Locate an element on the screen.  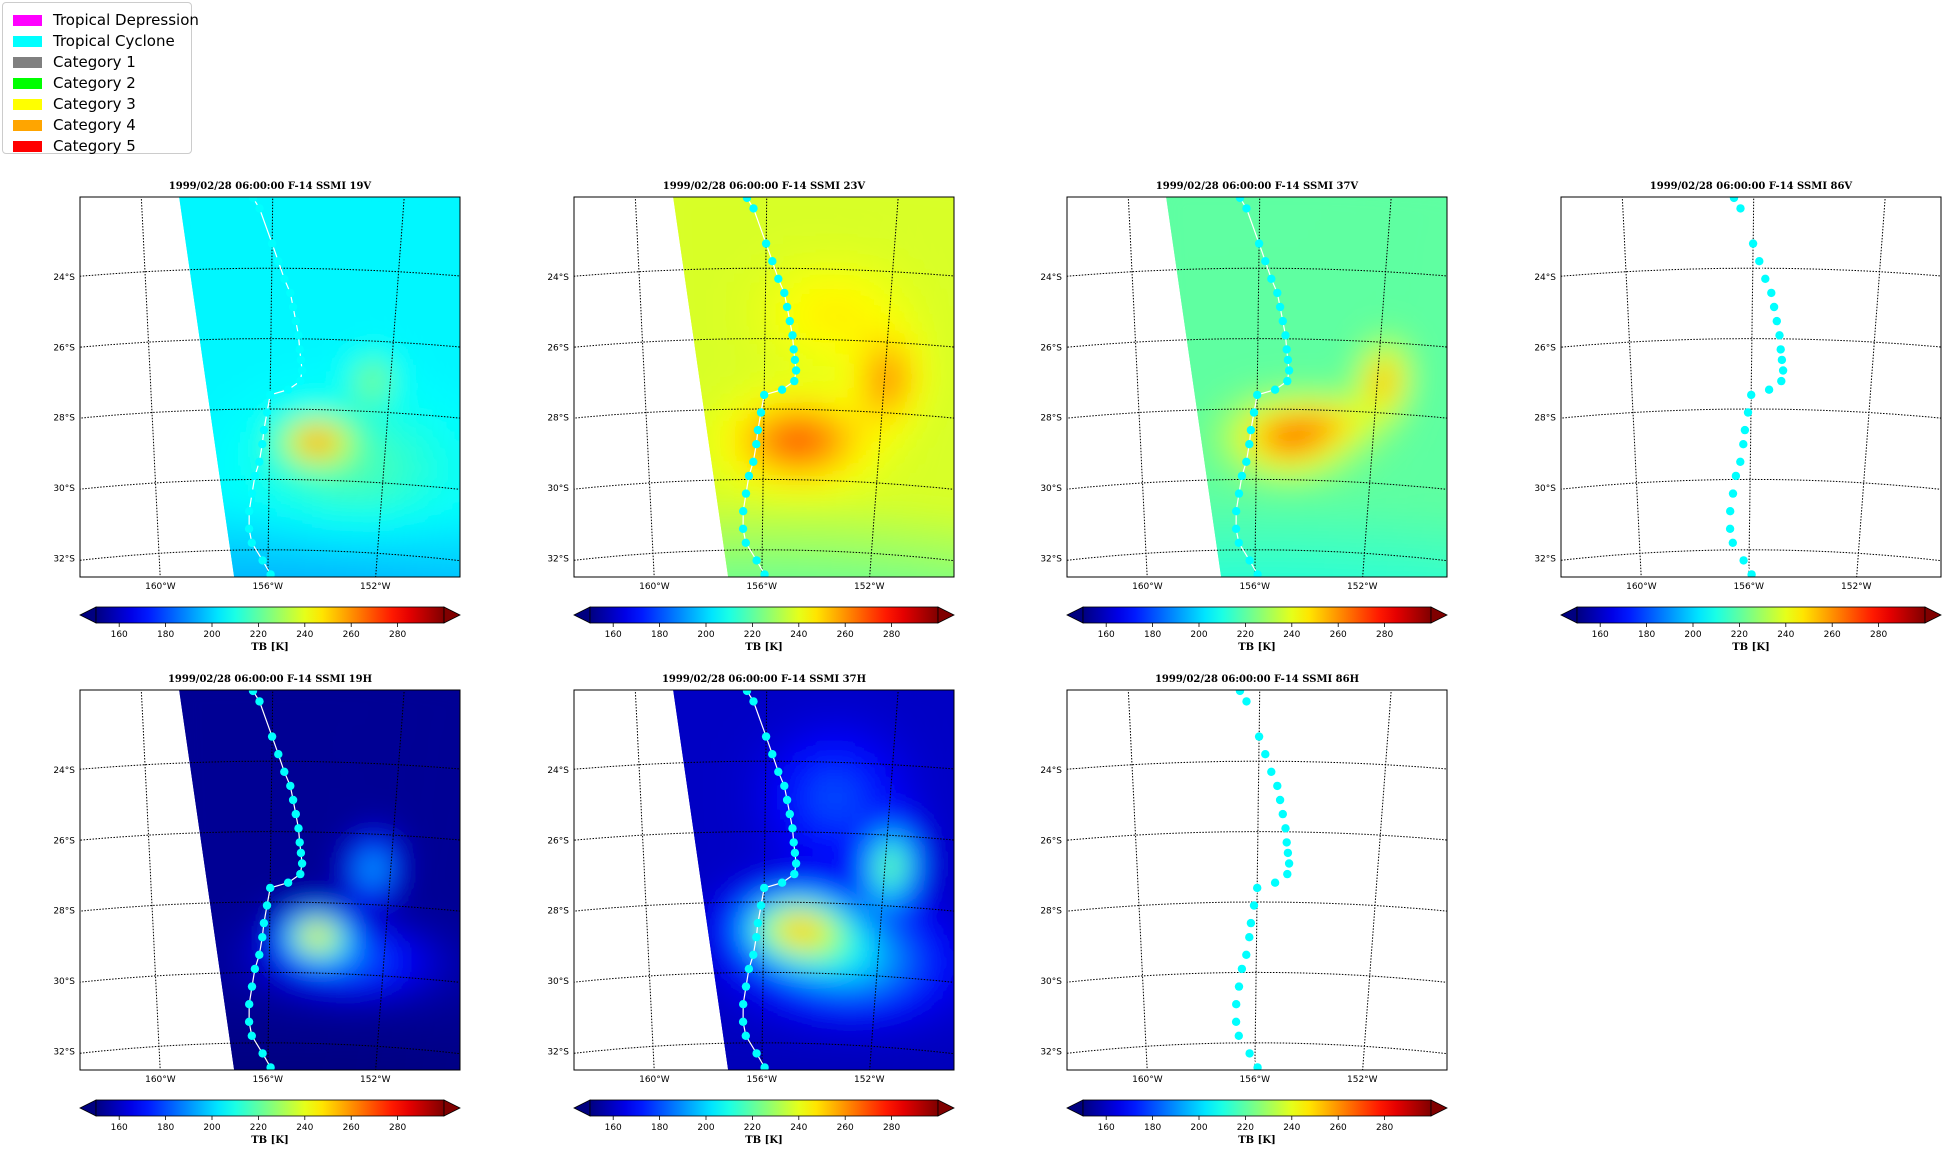
panel-title: 1999/02/28 06:00:00 F-14 SSMI 37H is located at coordinates (764, 679).